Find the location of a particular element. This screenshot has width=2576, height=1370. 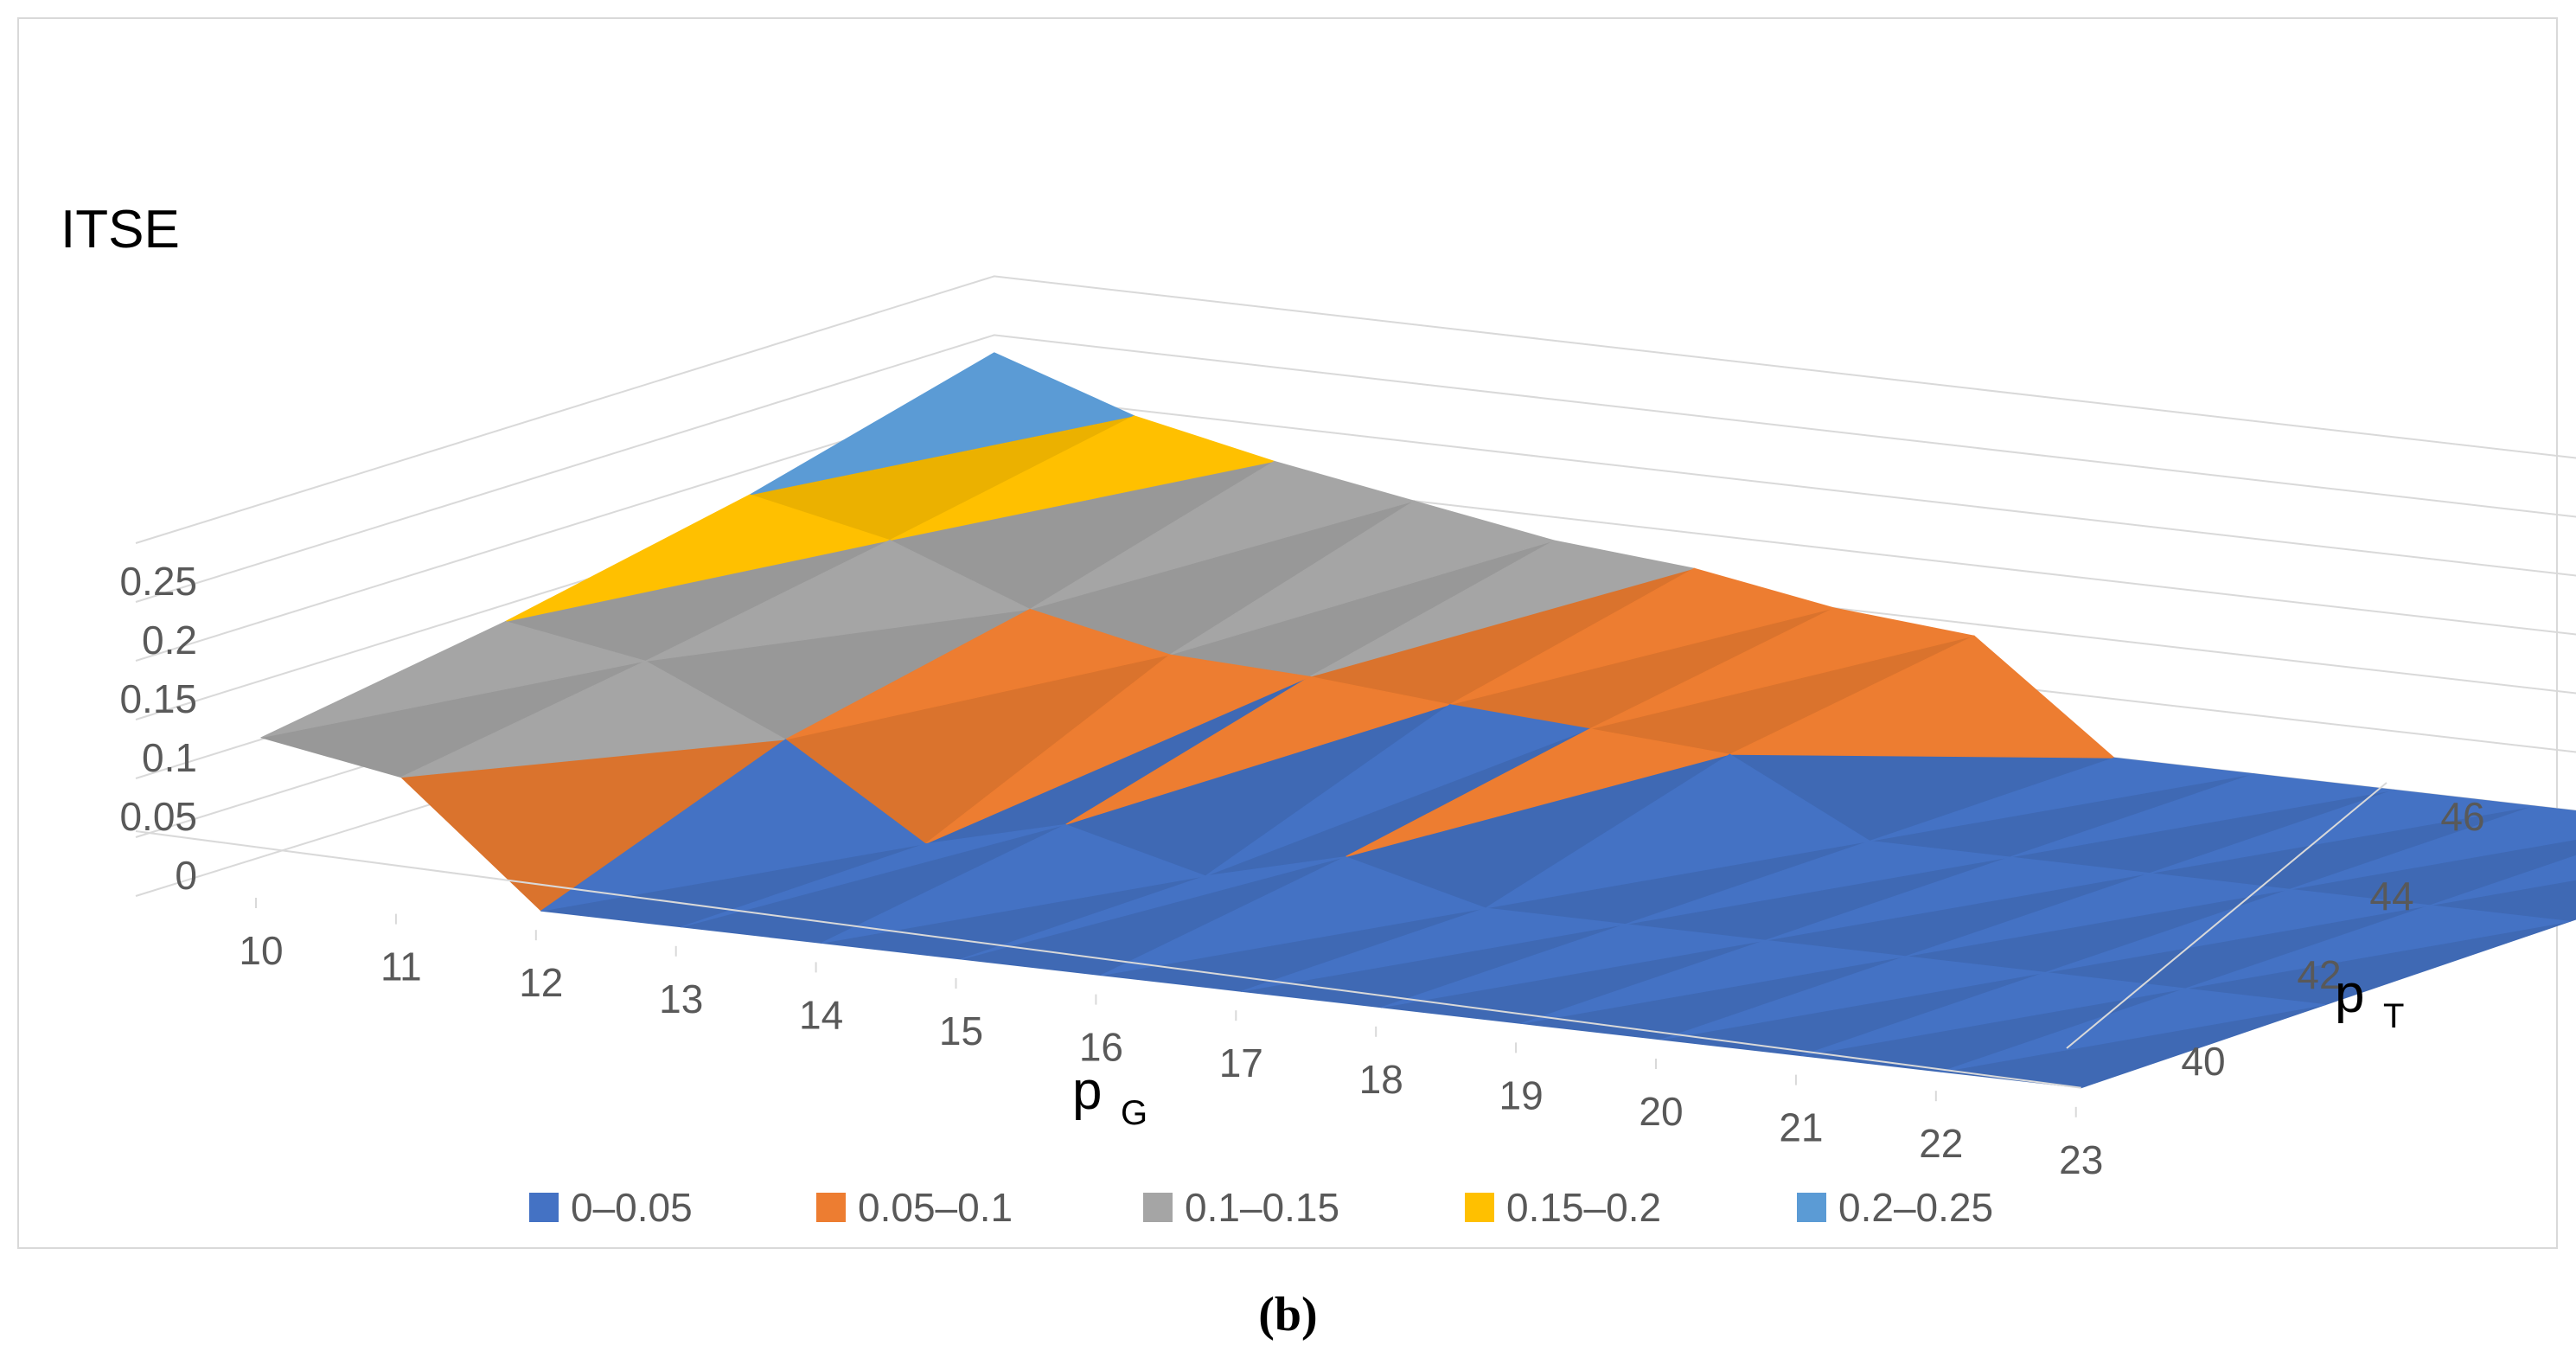

z-tick-label: 0 is located at coordinates (186, 876).